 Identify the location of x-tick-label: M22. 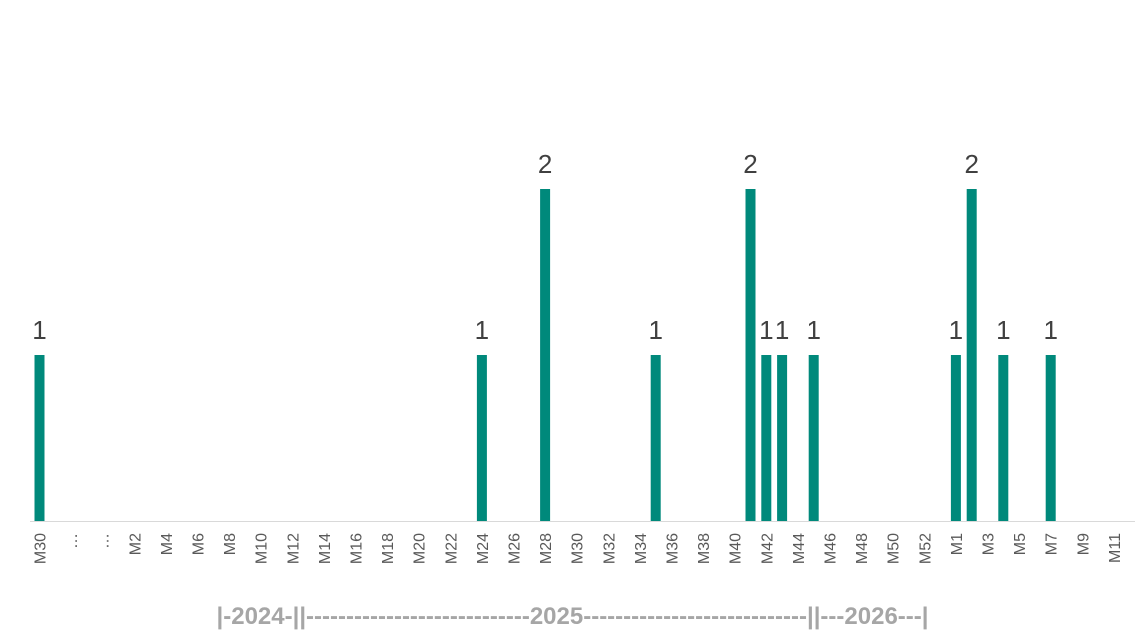
(451, 548).